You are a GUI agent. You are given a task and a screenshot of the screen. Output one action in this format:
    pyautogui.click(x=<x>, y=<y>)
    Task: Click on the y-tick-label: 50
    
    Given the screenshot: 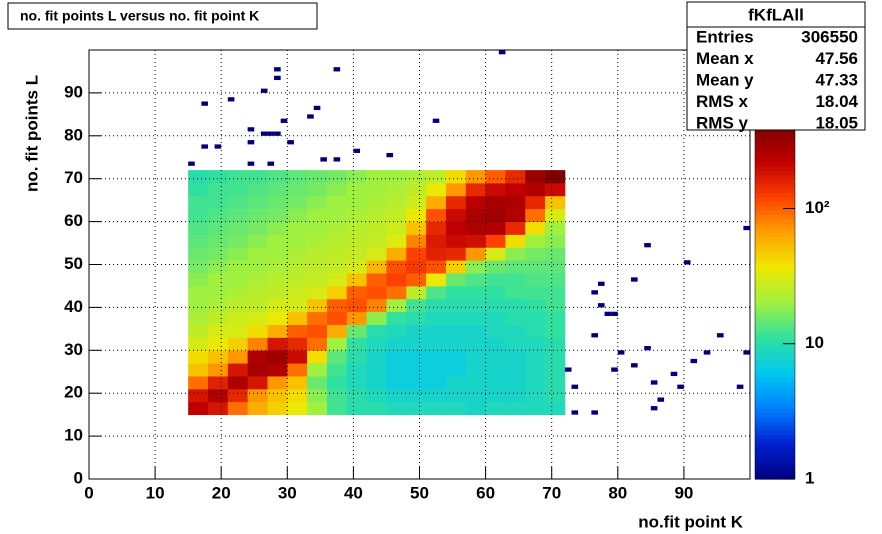 What is the action you would take?
    pyautogui.click(x=73, y=263)
    